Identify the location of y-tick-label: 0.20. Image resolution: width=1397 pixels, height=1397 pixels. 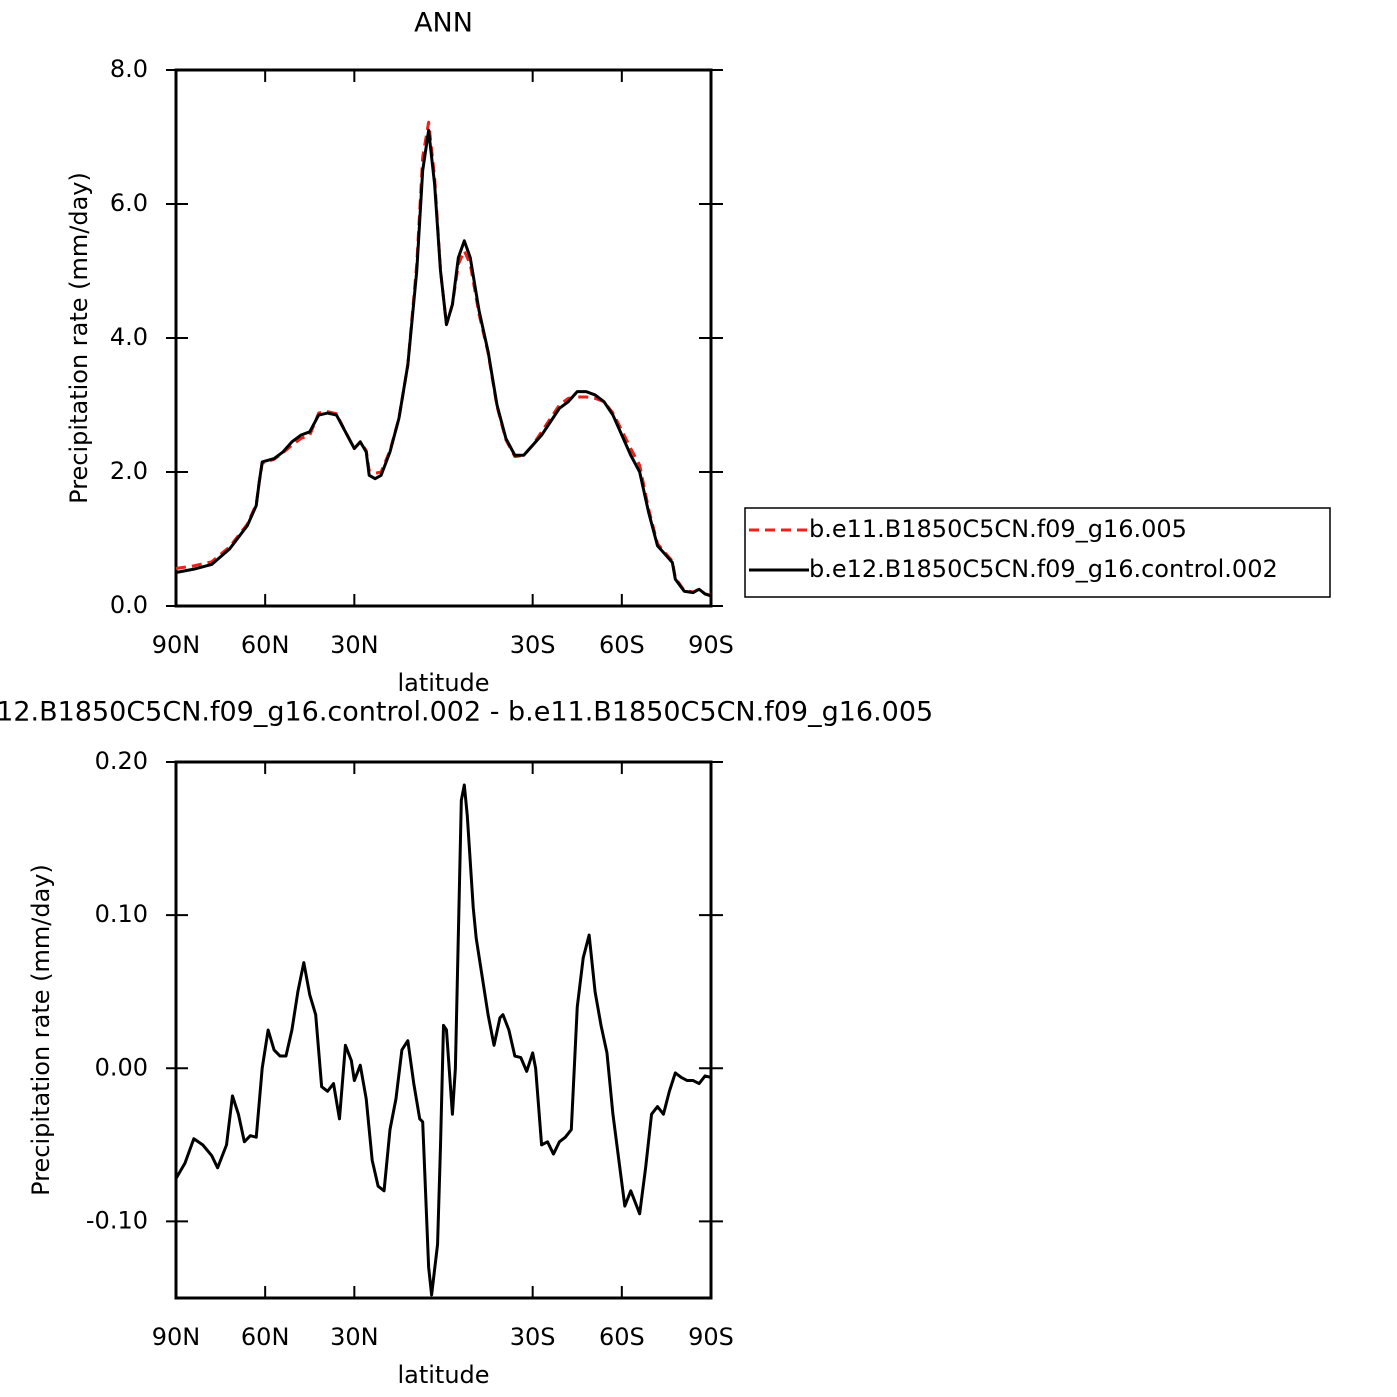
(121, 761).